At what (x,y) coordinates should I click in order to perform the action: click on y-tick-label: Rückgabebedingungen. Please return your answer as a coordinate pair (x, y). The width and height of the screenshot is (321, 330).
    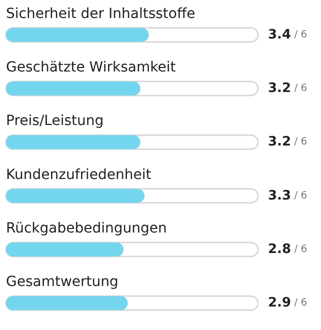
    Looking at the image, I should click on (86, 228).